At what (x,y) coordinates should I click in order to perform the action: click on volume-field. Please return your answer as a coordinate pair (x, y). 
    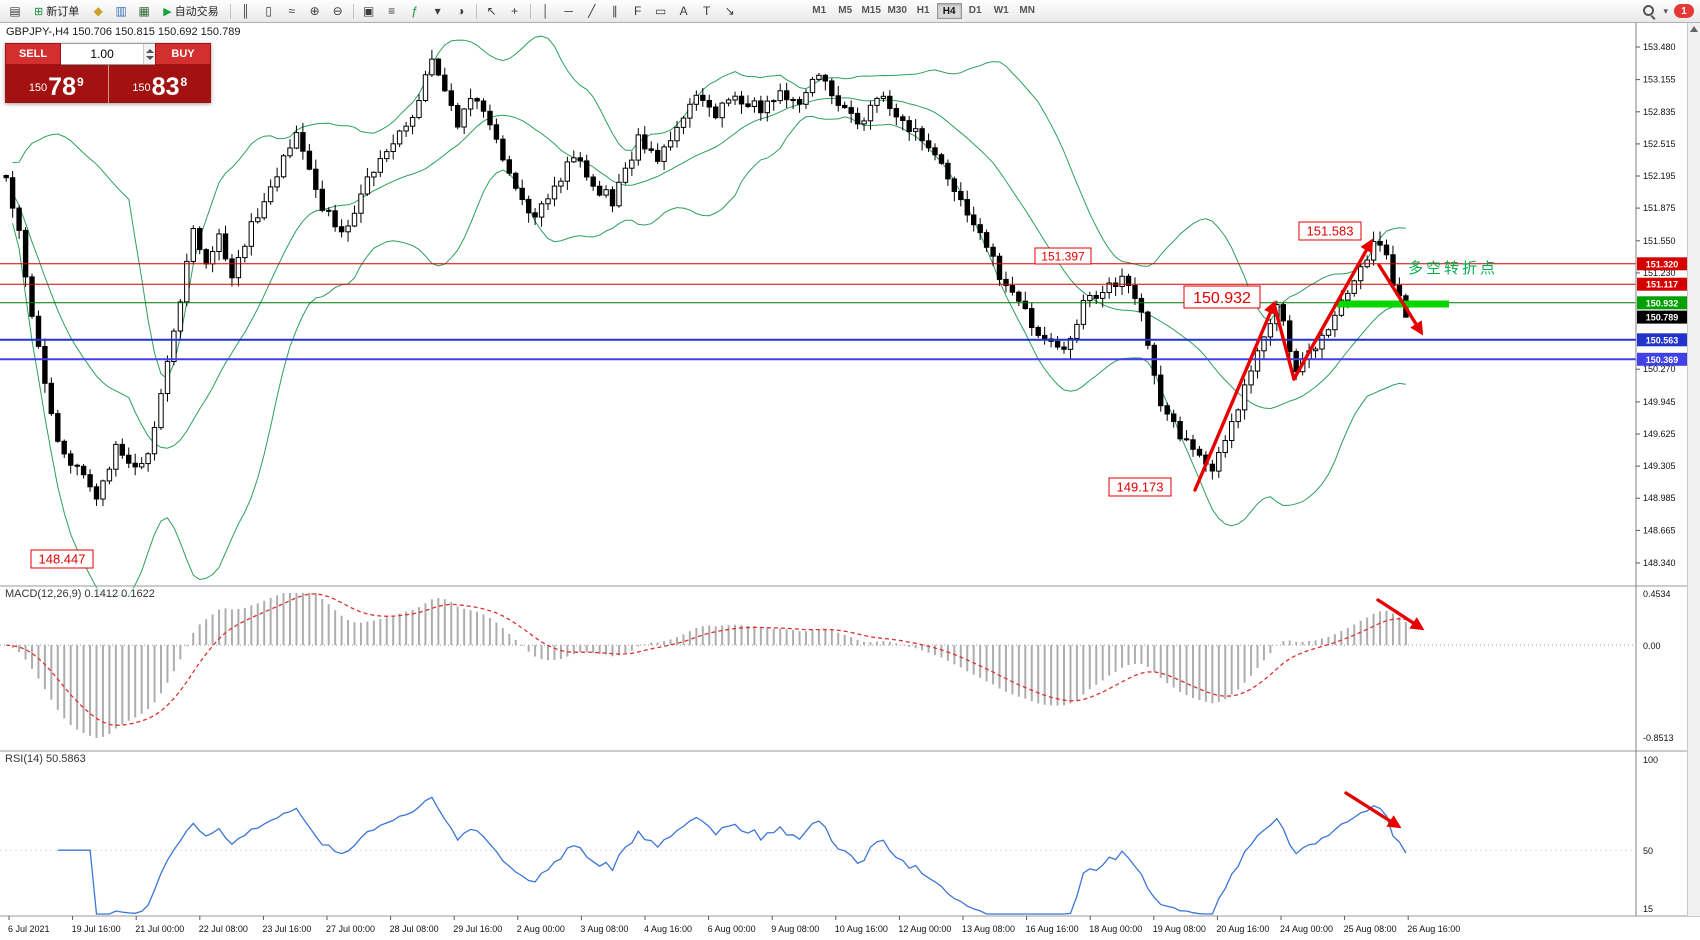
    Looking at the image, I should click on (108, 54).